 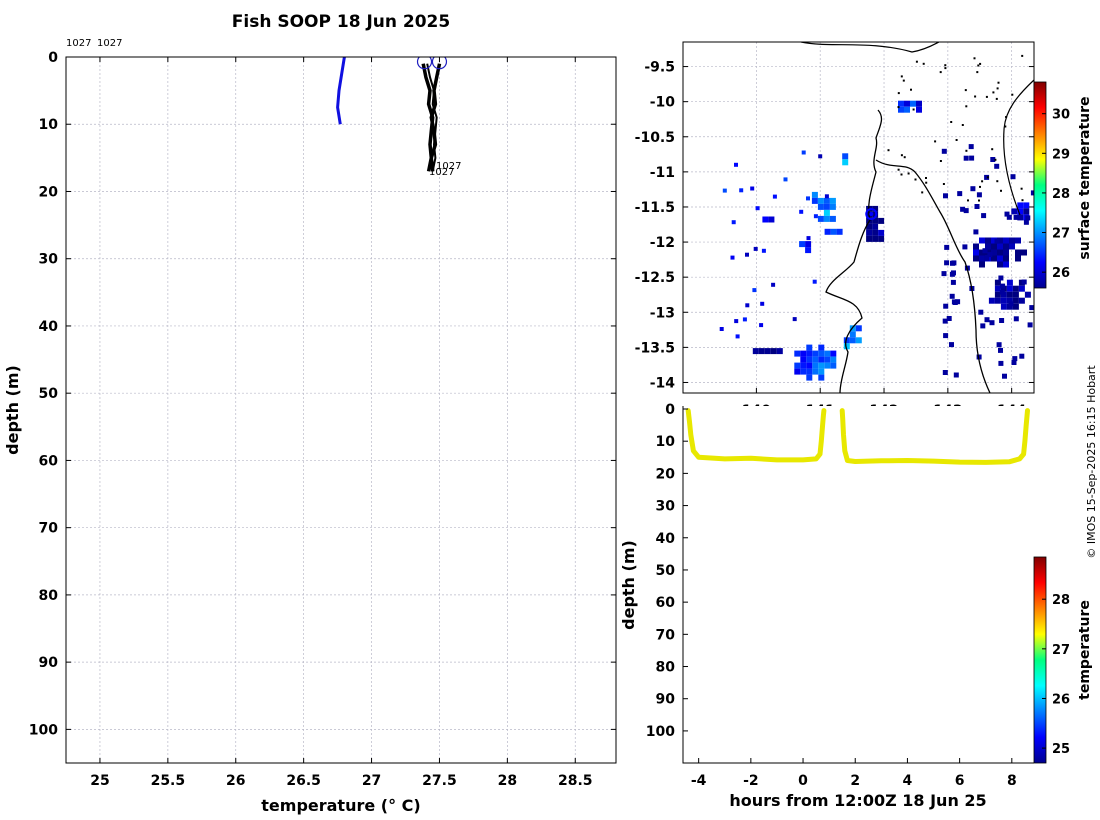 What do you see at coordinates (666, 571) in the screenshot?
I see `depth-track-y-tick-label: 50` at bounding box center [666, 571].